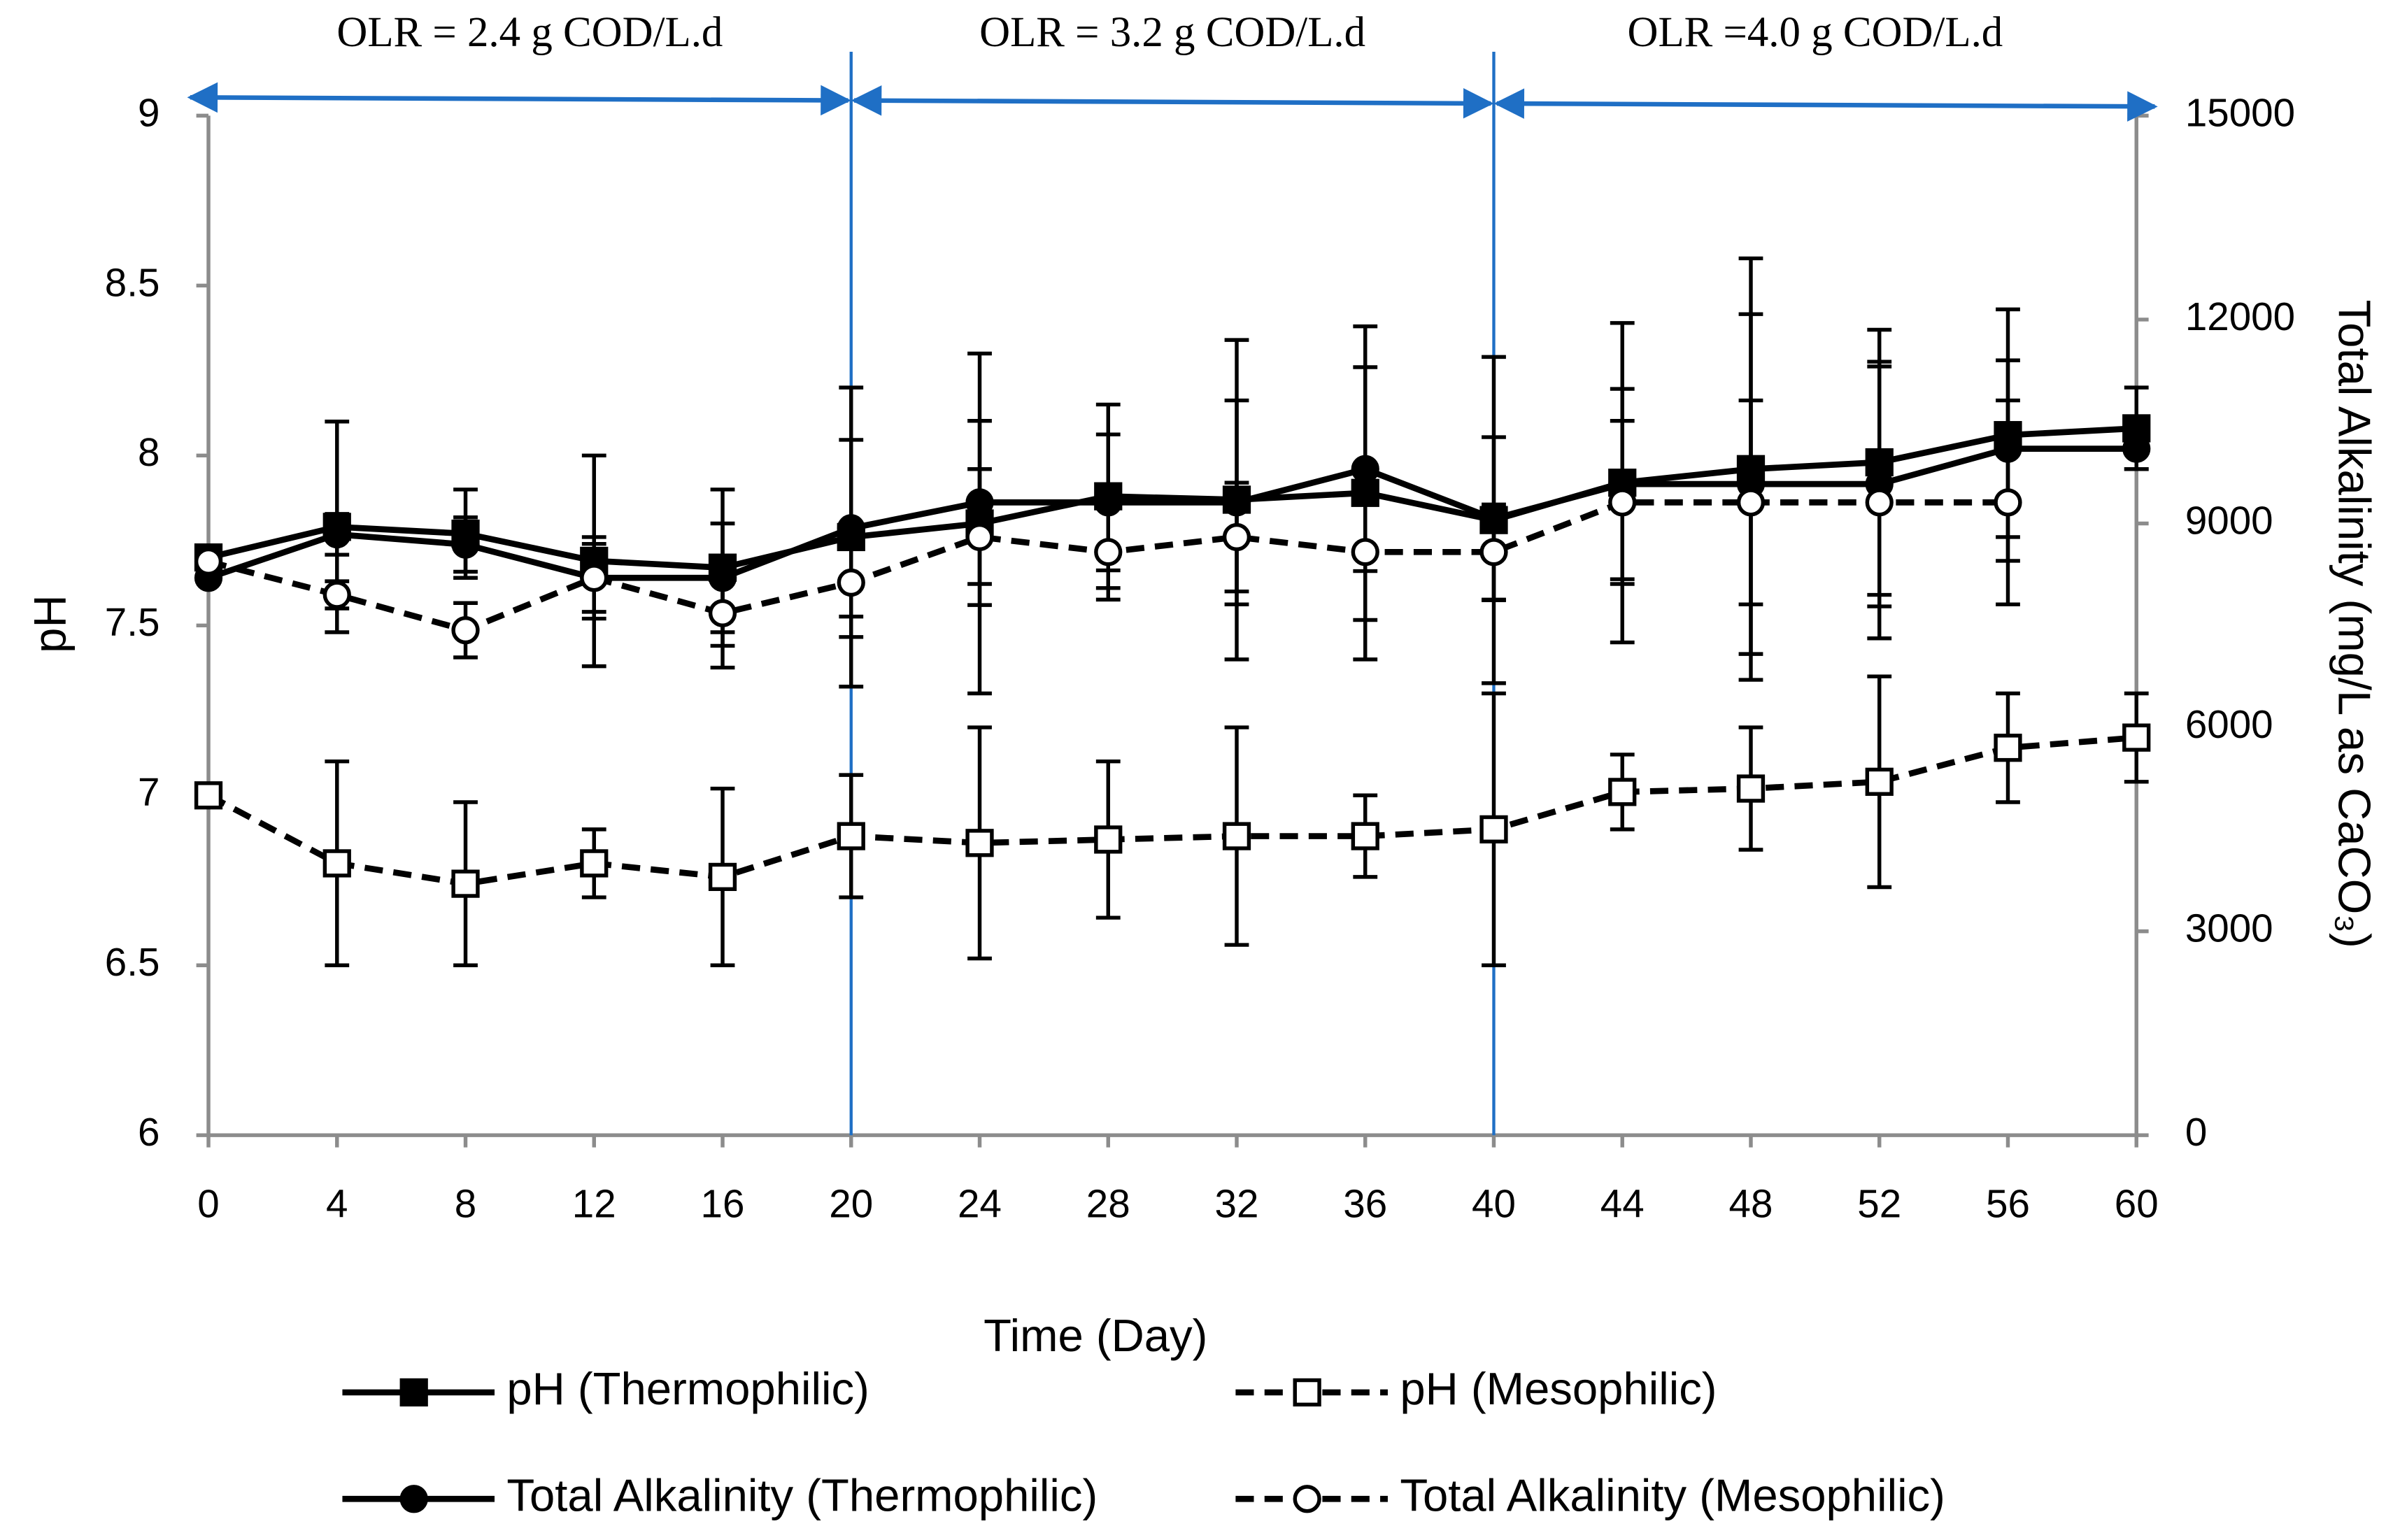 This screenshot has height=1540, width=2386. I want to click on x-tick-label: 28, so click(1108, 1203).